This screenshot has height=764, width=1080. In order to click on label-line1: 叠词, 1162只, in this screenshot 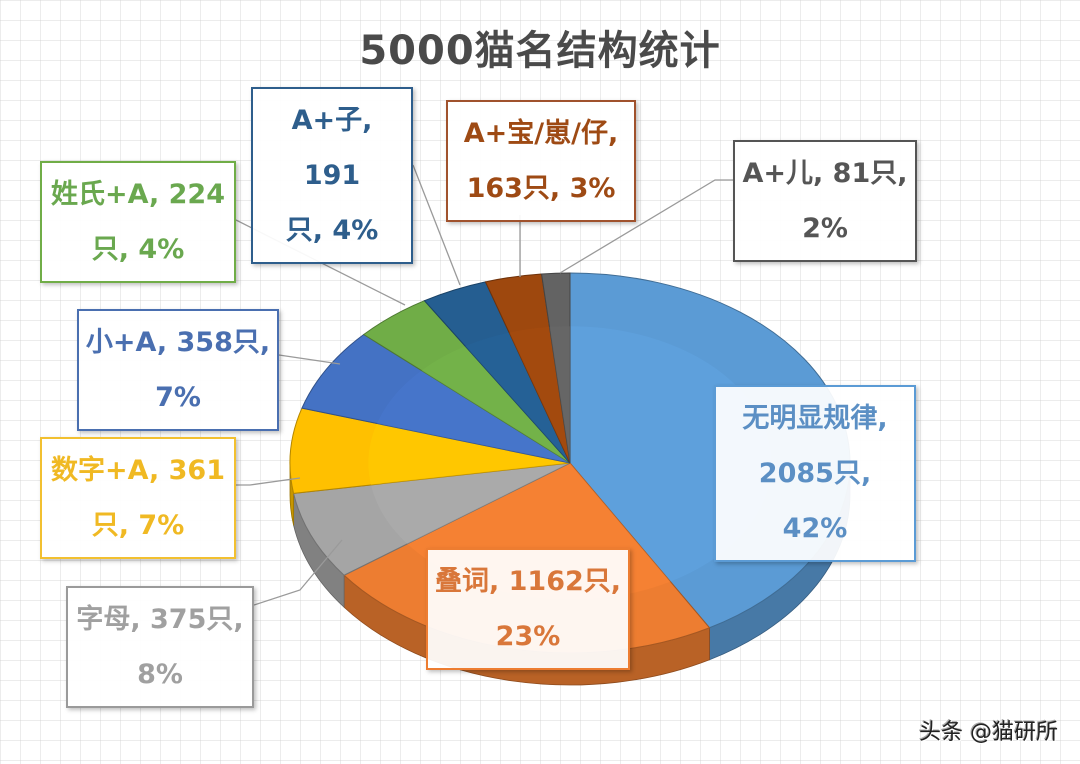, I will do `click(528, 581)`.